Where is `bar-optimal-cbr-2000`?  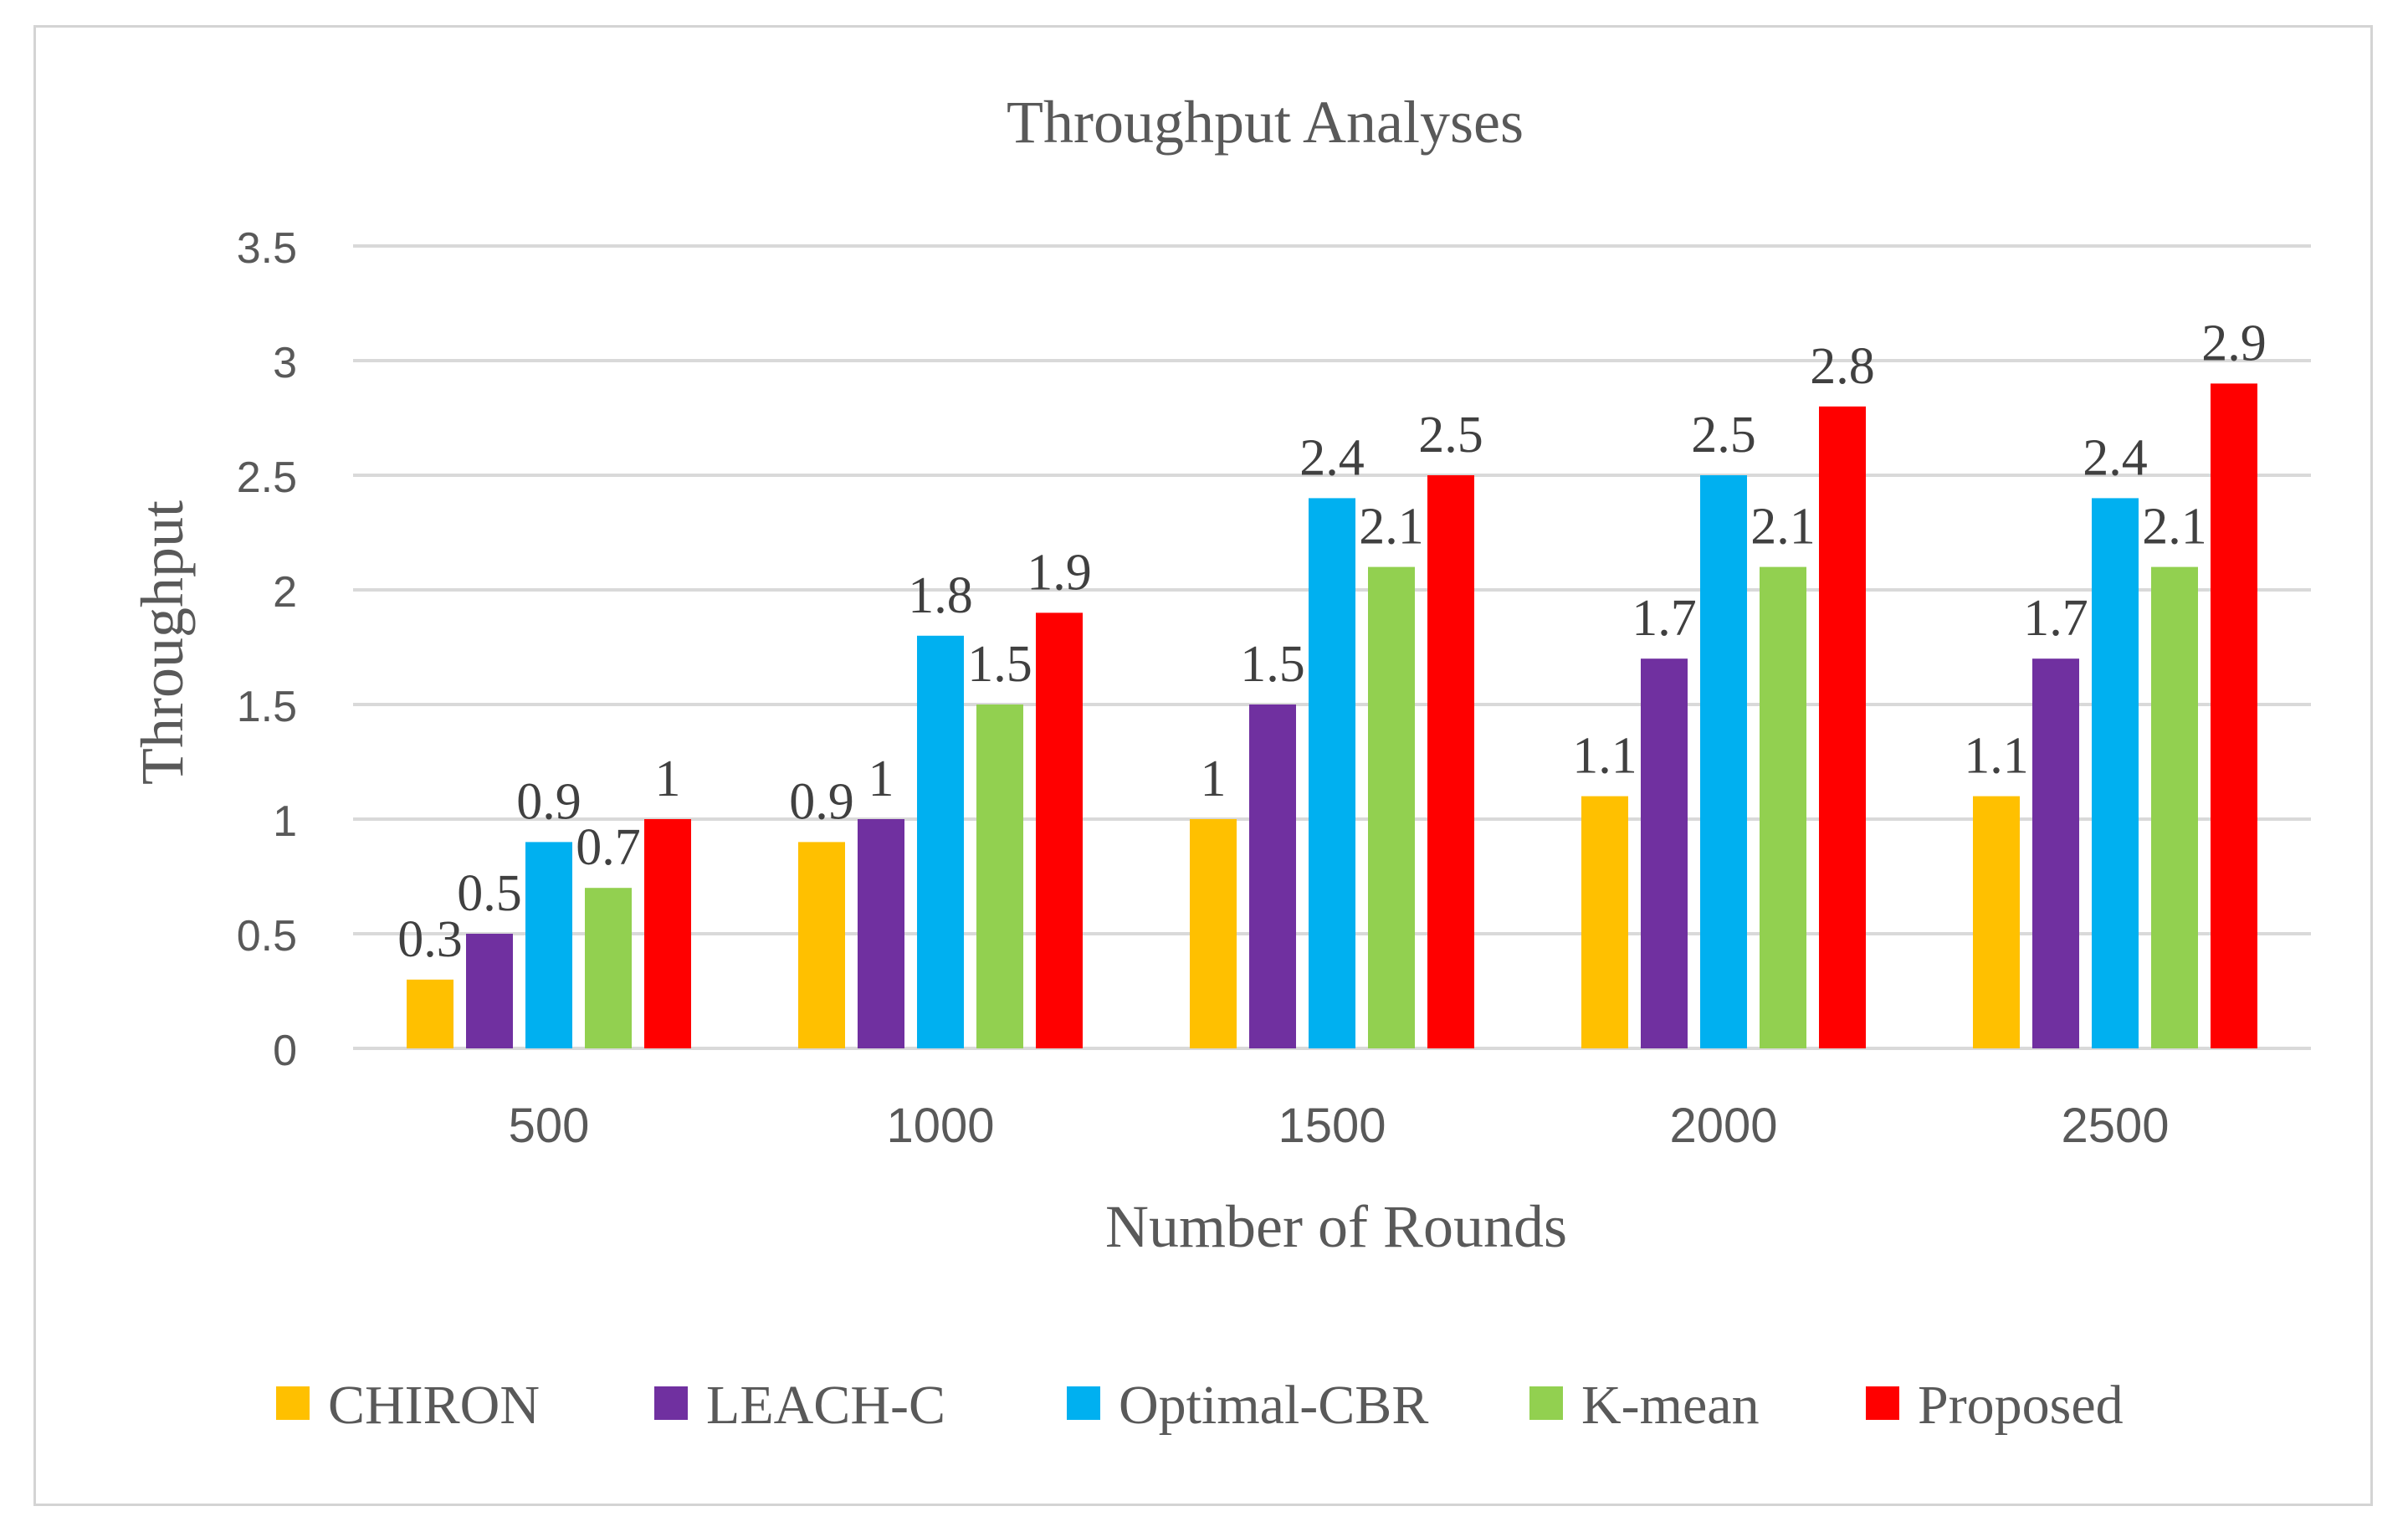
bar-optimal-cbr-2000 is located at coordinates (1723, 761).